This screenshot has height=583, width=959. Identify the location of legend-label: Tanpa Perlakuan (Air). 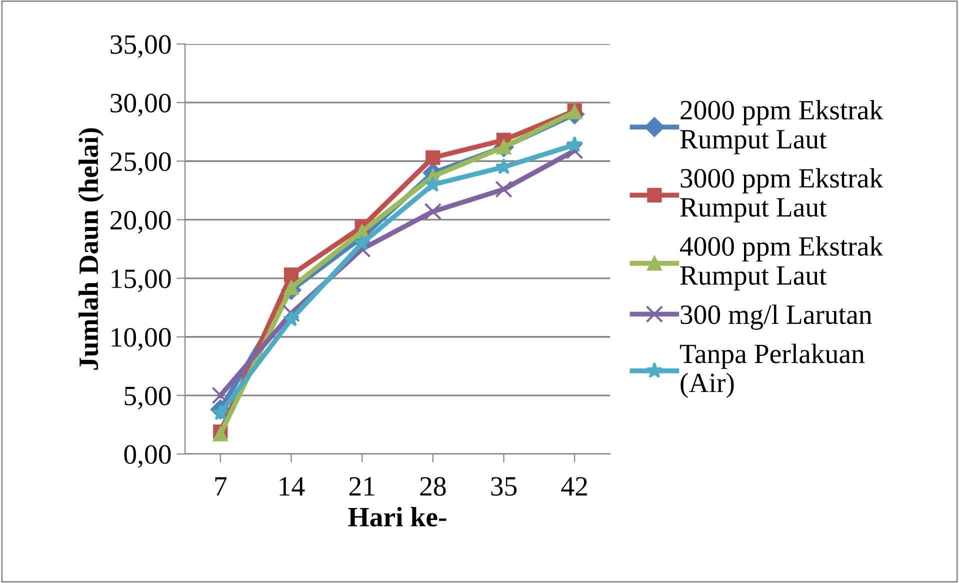
(772, 371).